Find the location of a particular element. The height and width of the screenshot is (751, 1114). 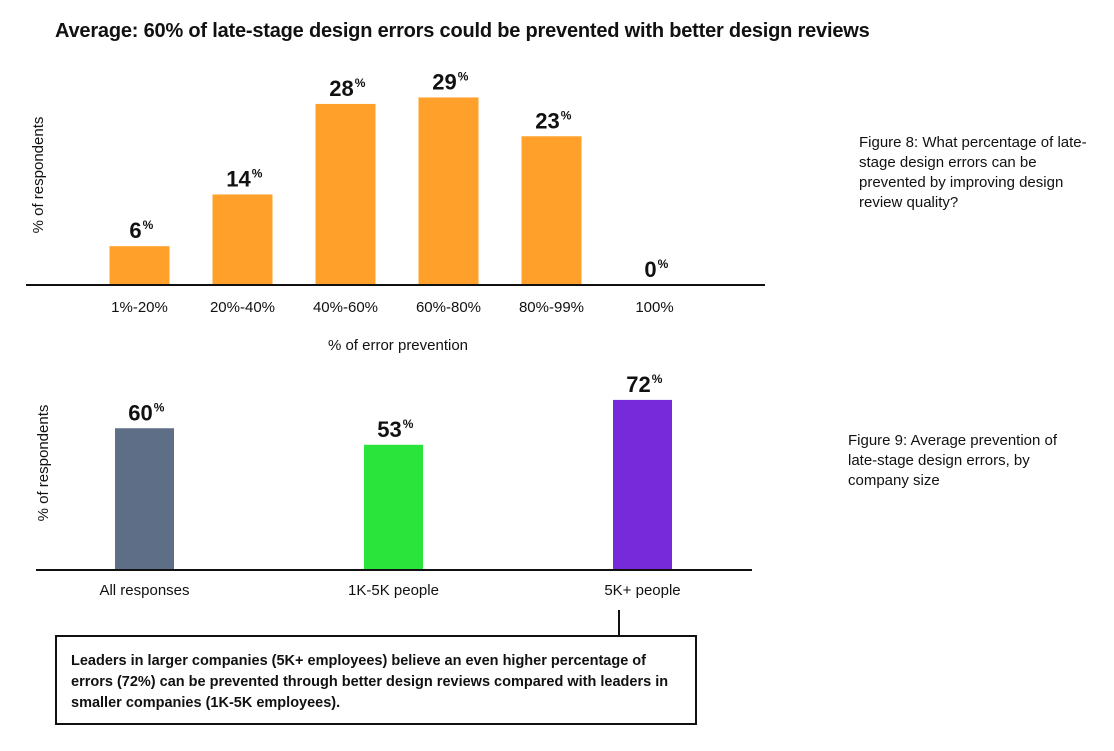

x-tick-label: 40%-60% is located at coordinates (345, 307).